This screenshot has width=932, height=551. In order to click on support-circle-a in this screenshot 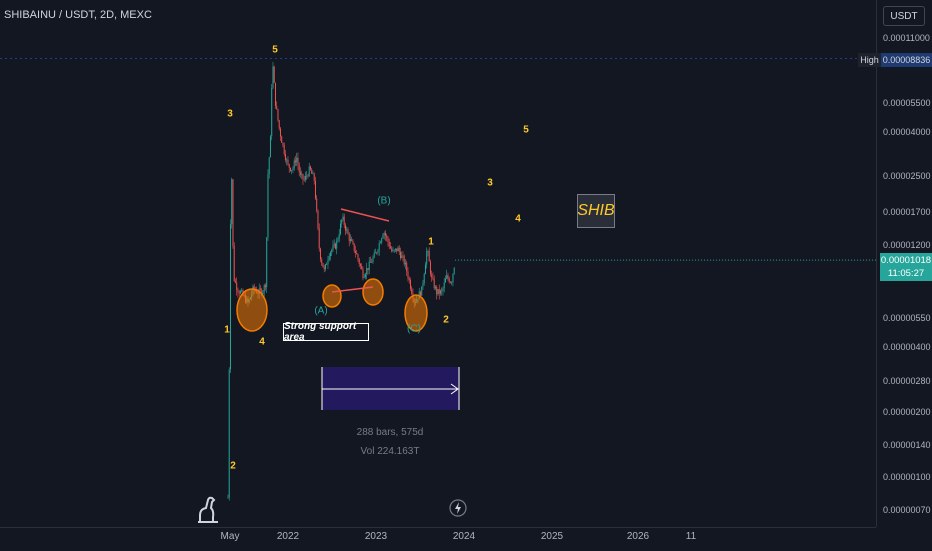, I will do `click(332, 296)`.